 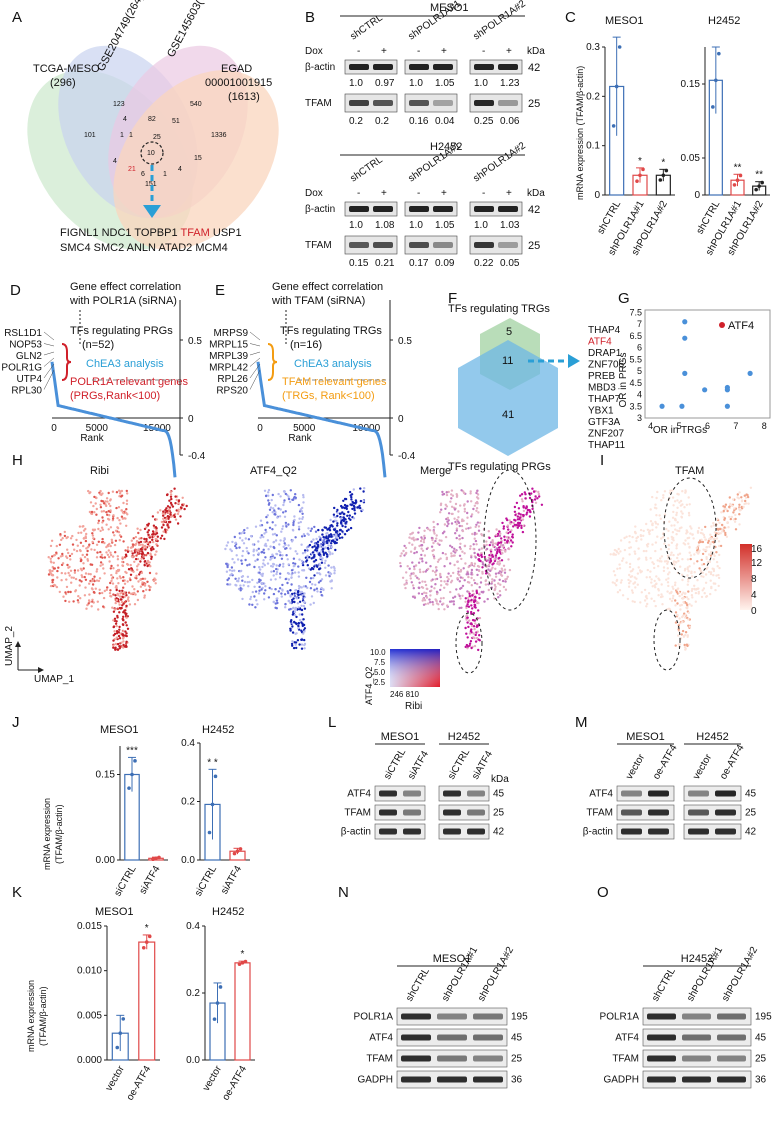 I want to click on blot-lane-label: vector, so click(x=635, y=767).